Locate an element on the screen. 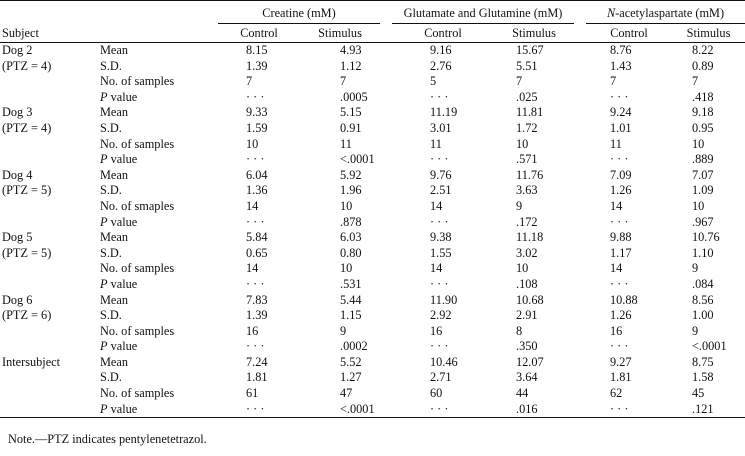  value-cell: 10.88 is located at coordinates (624, 299).